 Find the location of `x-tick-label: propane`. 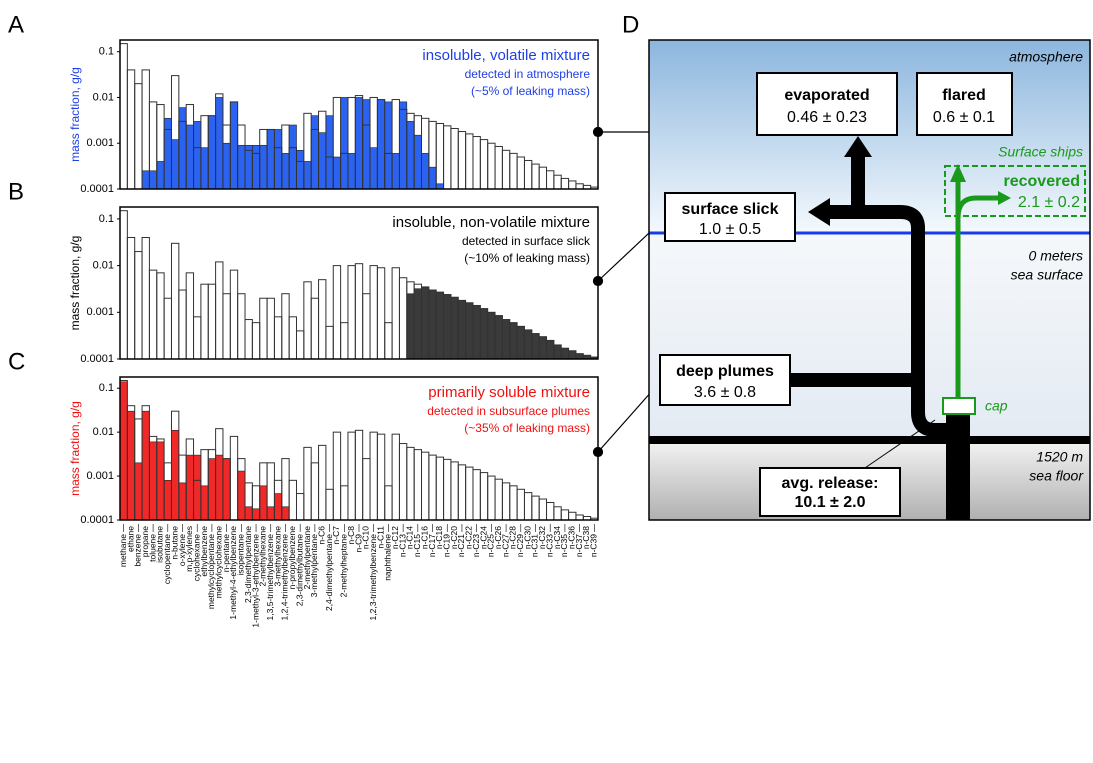

x-tick-label: propane is located at coordinates (145, 541).